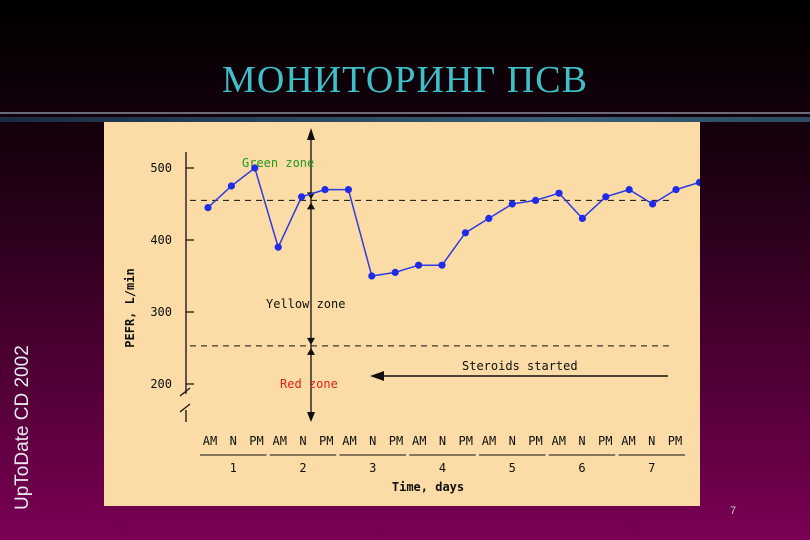 This screenshot has width=810, height=540. Describe the element at coordinates (161, 240) in the screenshot. I see `y-tick-label: 400` at that location.